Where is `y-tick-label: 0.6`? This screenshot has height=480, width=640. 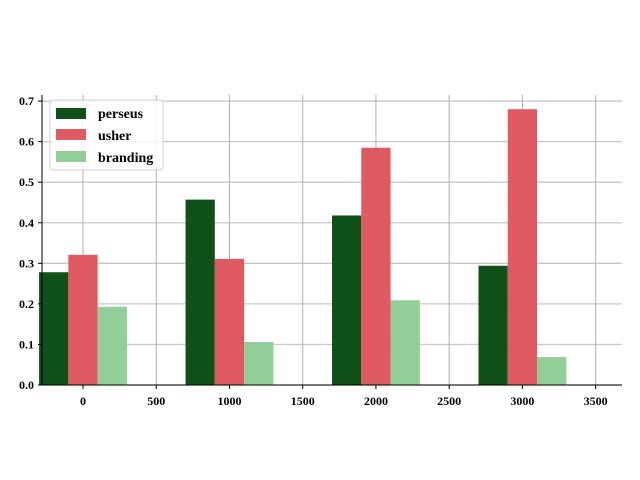 y-tick-label: 0.6 is located at coordinates (26, 142).